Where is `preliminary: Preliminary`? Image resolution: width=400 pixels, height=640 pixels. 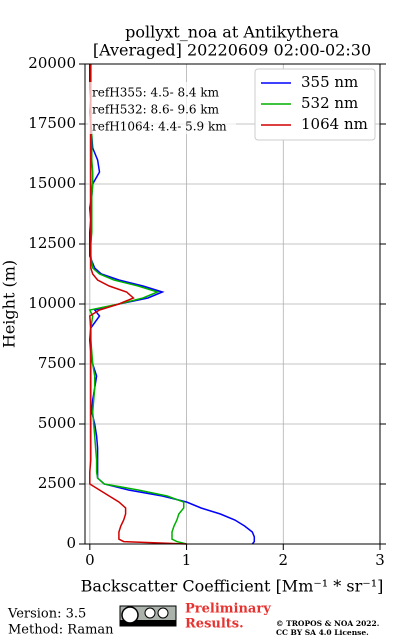
preliminary: Preliminary is located at coordinates (228, 609).